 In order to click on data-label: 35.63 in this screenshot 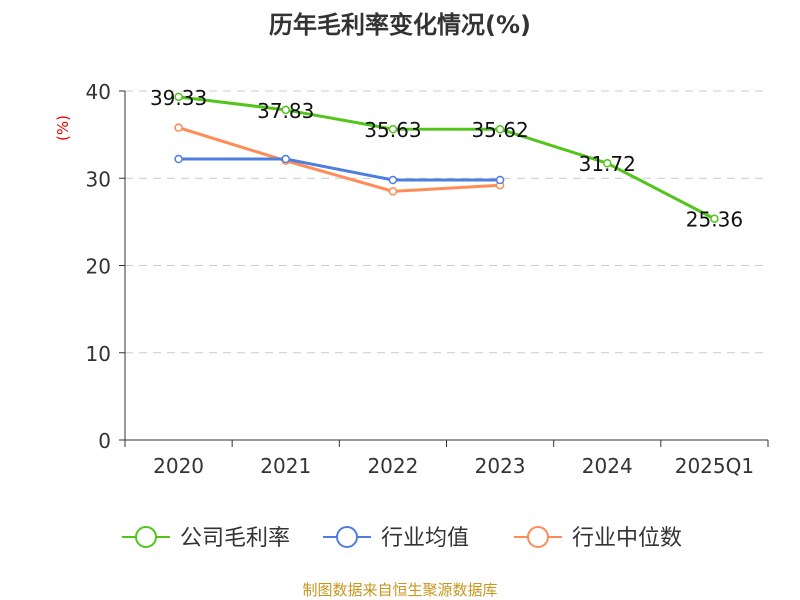, I will do `click(392, 130)`.